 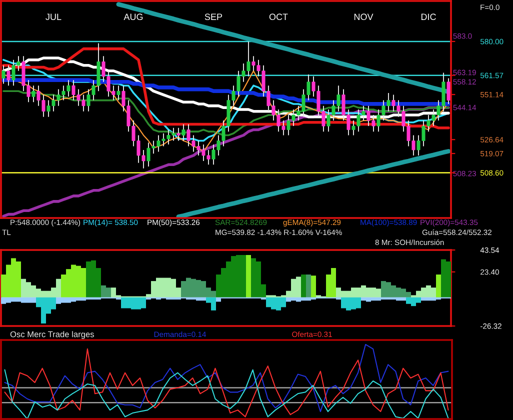 I want to click on chart-title: Osc Merc Trade larges, so click(x=52, y=335).